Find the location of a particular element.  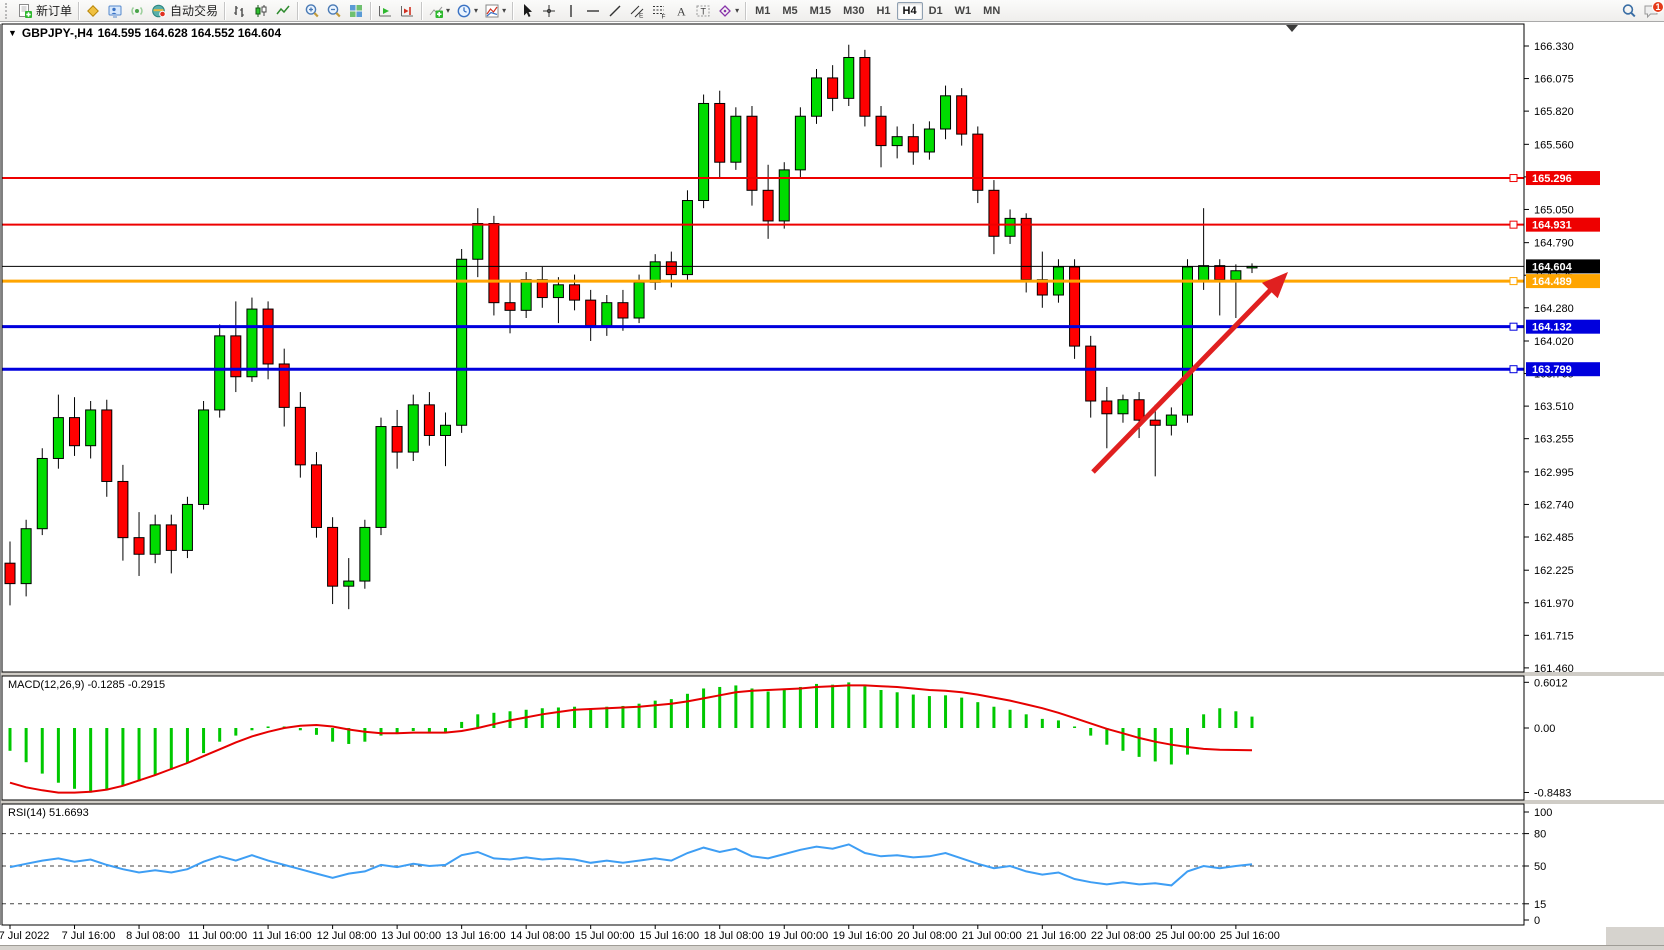

timeframe-w1-button: W1 is located at coordinates (963, 10).